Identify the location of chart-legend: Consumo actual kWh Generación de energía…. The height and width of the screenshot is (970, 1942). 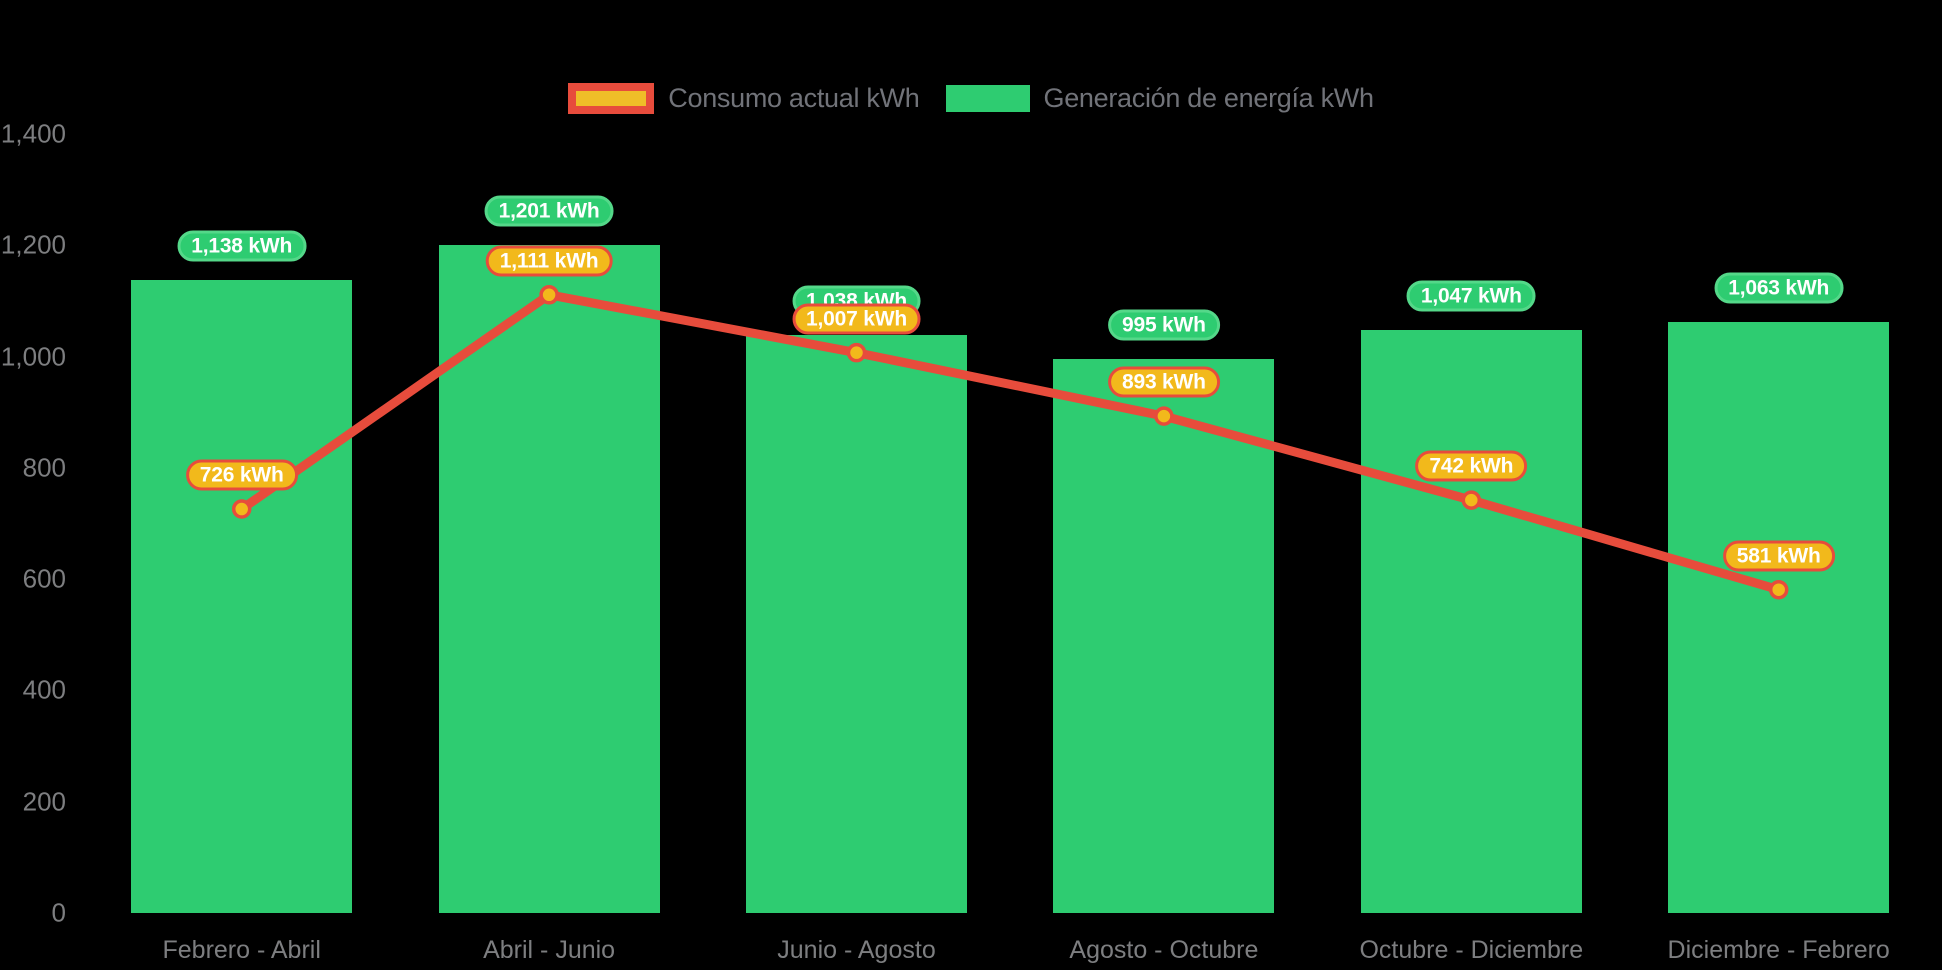
(971, 98).